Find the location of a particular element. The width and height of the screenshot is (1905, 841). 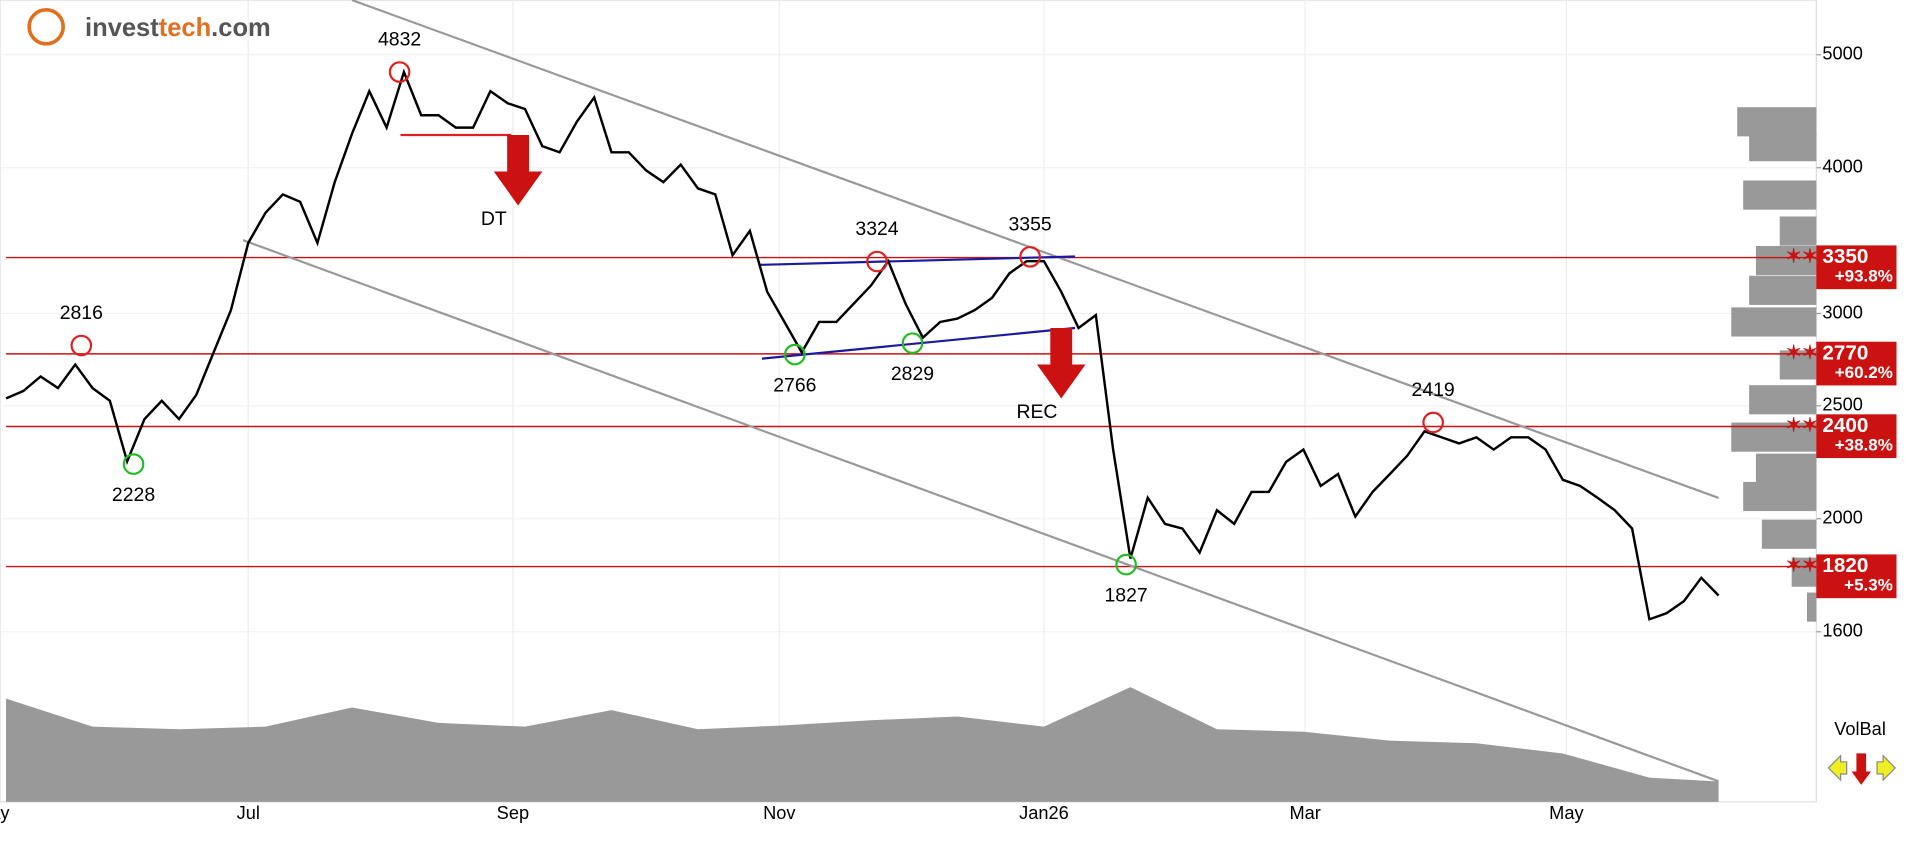

y-tick-label: 5000 is located at coordinates (1842, 54).